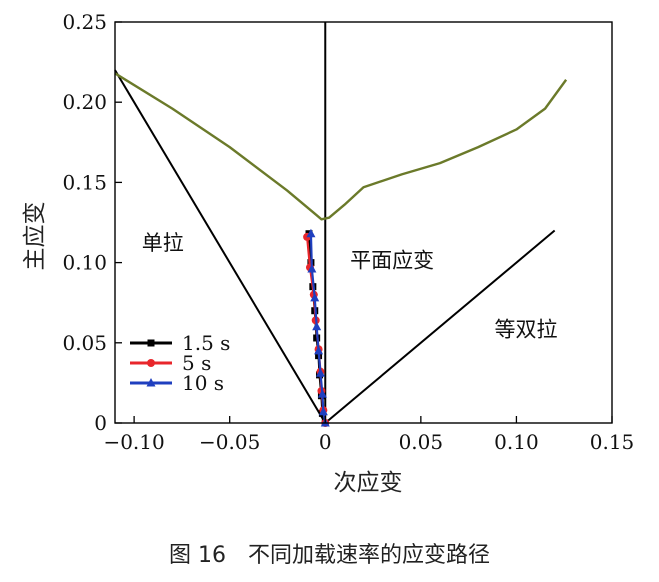  What do you see at coordinates (133, 442) in the screenshot?
I see `x-tick-label: −0.10` at bounding box center [133, 442].